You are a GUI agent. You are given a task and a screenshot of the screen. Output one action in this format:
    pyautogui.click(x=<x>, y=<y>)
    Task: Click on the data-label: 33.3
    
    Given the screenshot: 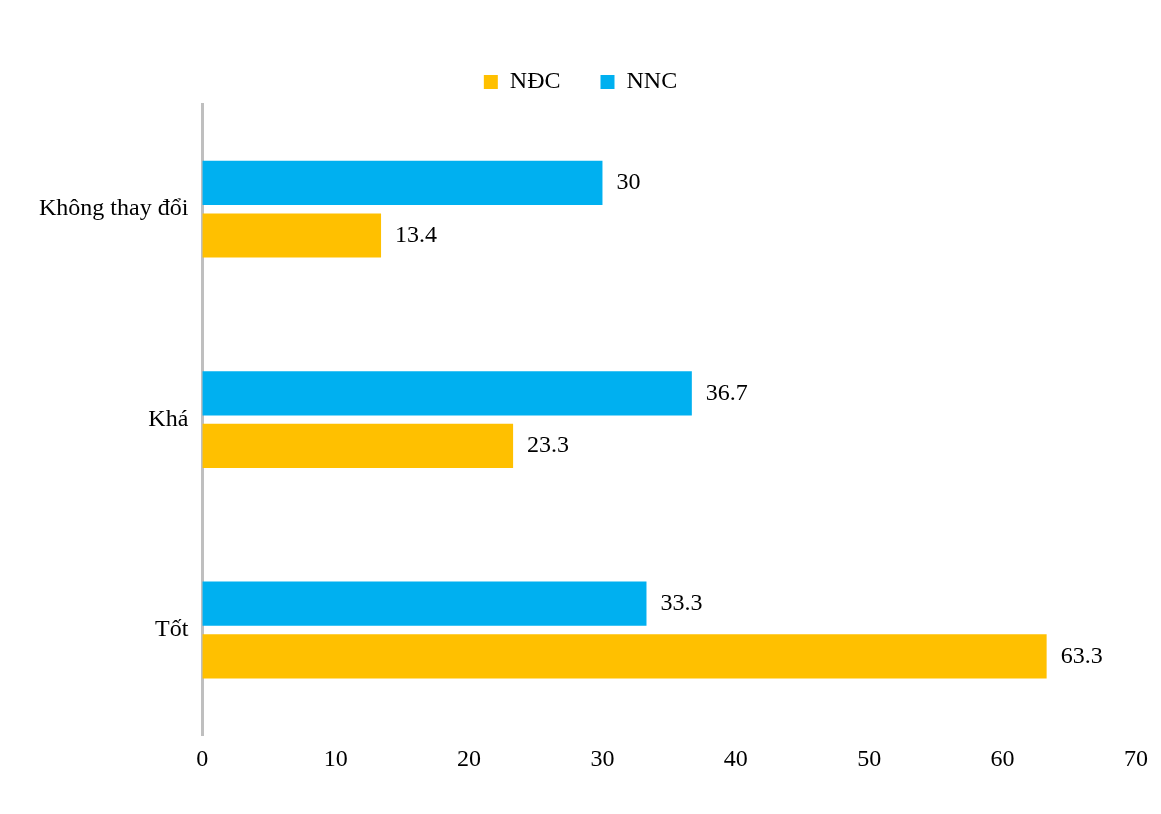 What is the action you would take?
    pyautogui.click(x=681, y=602)
    